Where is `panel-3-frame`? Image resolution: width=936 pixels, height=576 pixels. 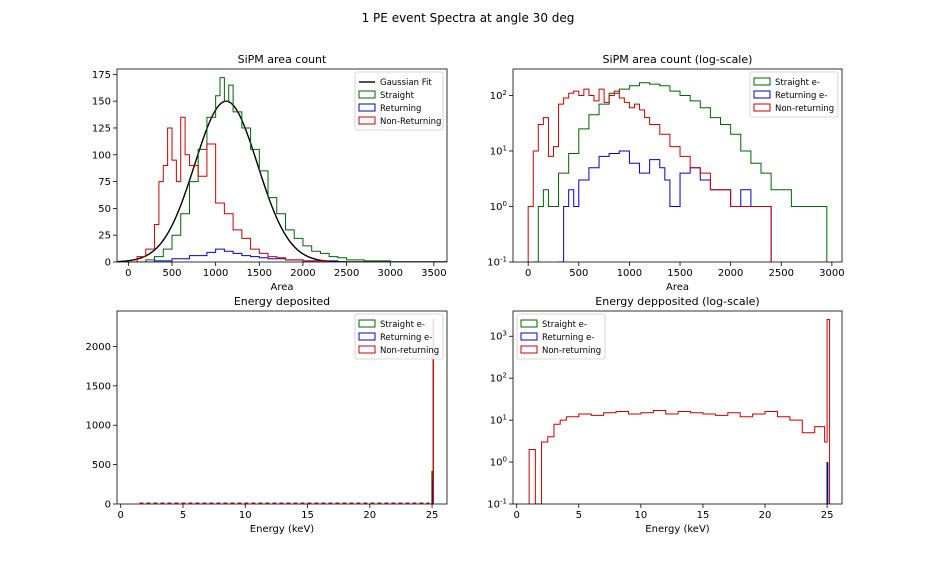 panel-3-frame is located at coordinates (282, 407).